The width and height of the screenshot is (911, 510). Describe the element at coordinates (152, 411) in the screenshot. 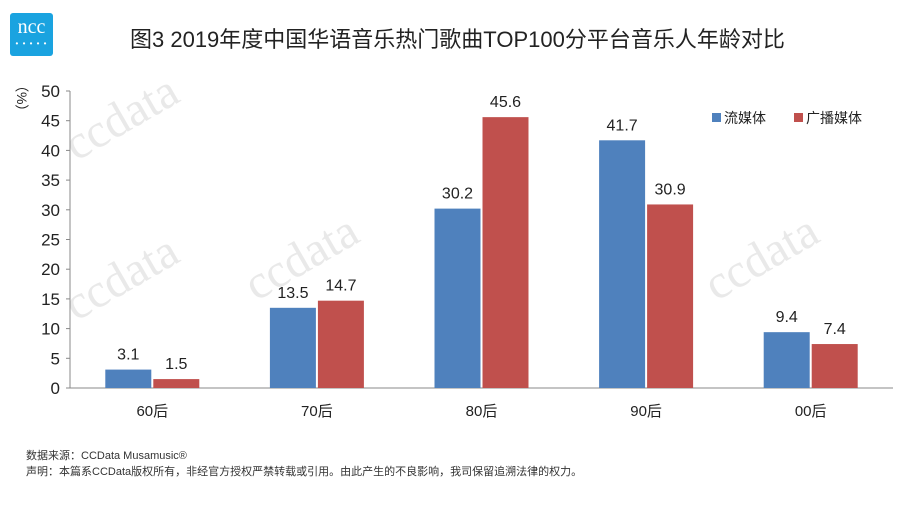

I see `x-tick-label: 60后` at that location.